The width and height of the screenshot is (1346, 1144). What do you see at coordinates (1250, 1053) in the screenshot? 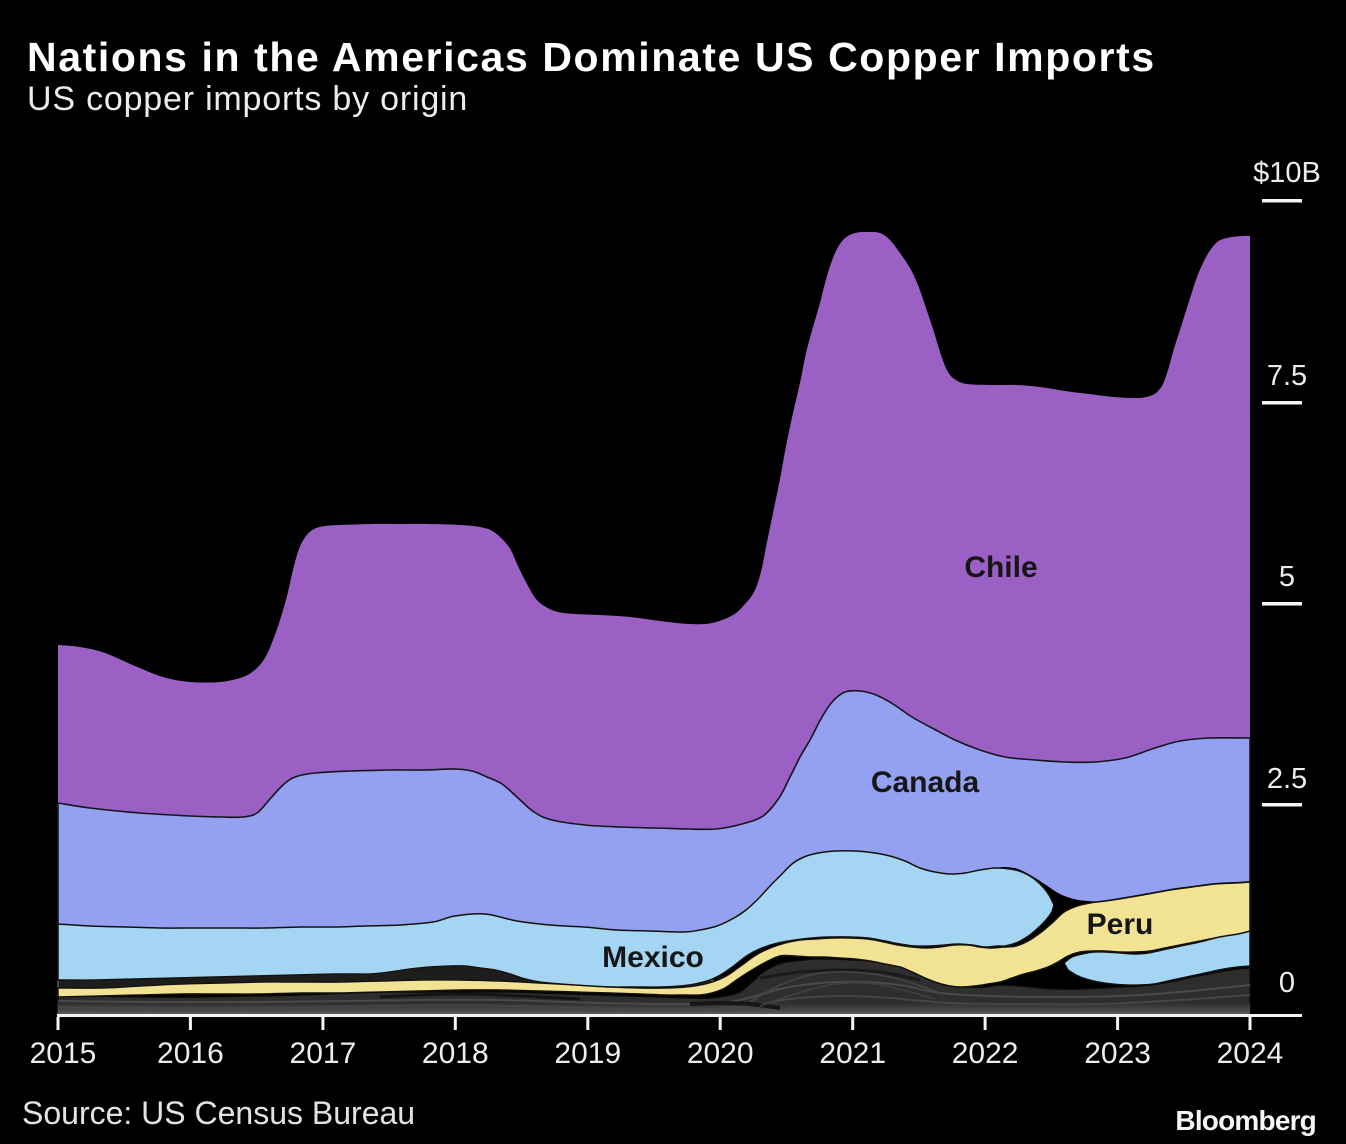
I see `svg-text: 2024` at bounding box center [1250, 1053].